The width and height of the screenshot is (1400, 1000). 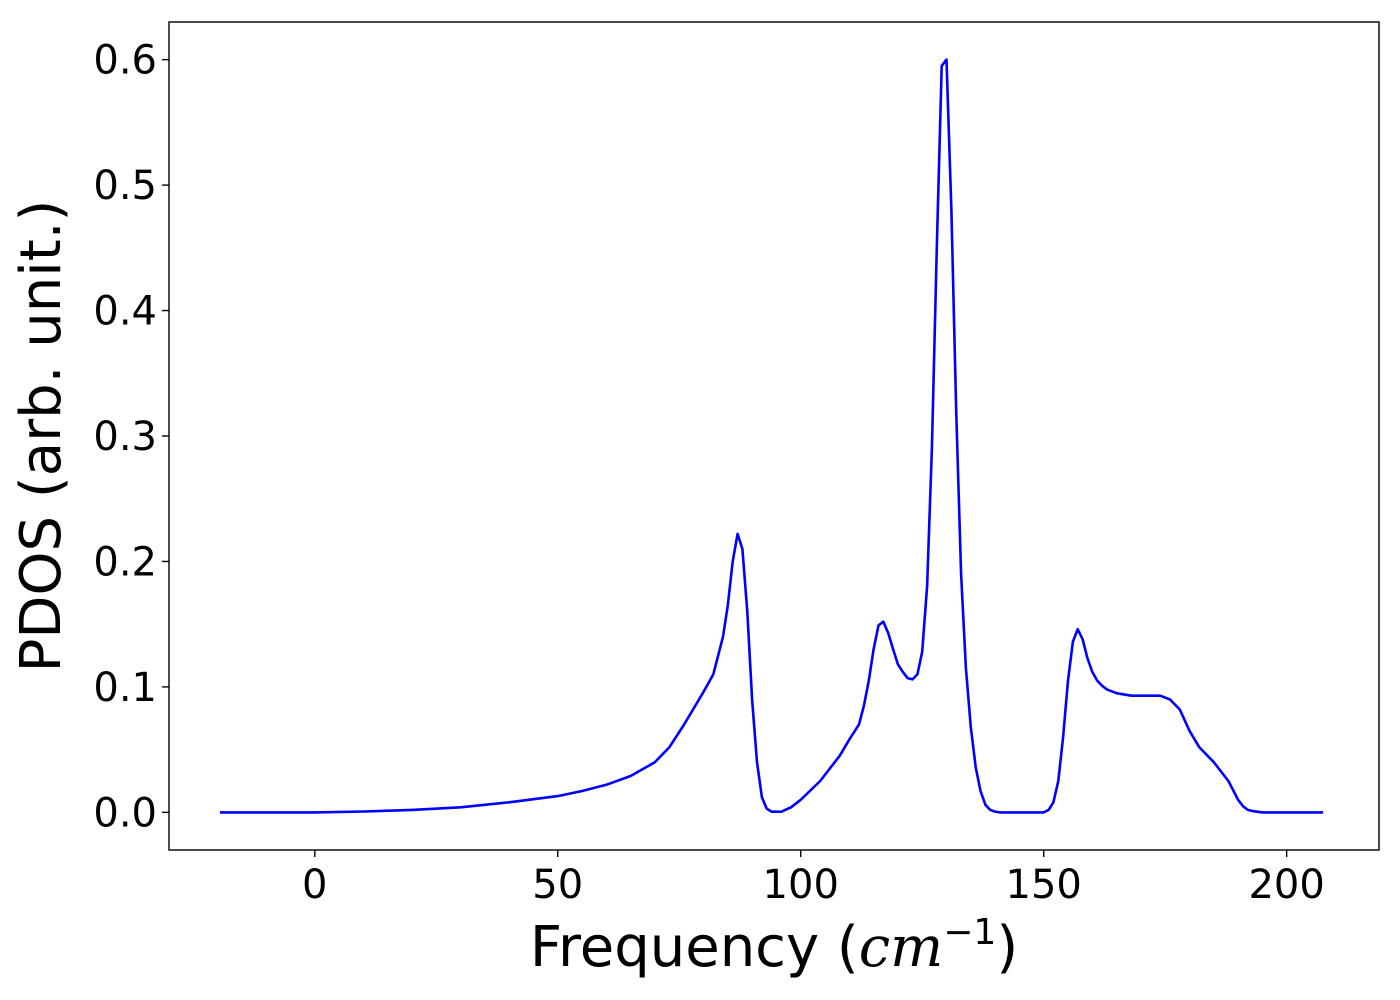 What do you see at coordinates (801, 885) in the screenshot?
I see `x-tick-label: 100` at bounding box center [801, 885].